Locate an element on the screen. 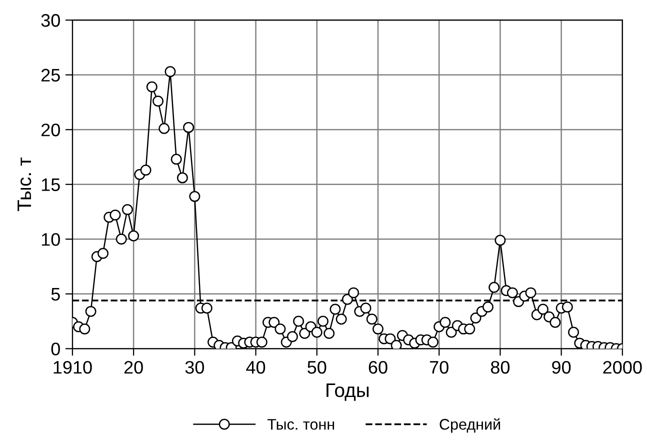 This screenshot has width=647, height=447. x-tick-label: 2000 is located at coordinates (622, 367).